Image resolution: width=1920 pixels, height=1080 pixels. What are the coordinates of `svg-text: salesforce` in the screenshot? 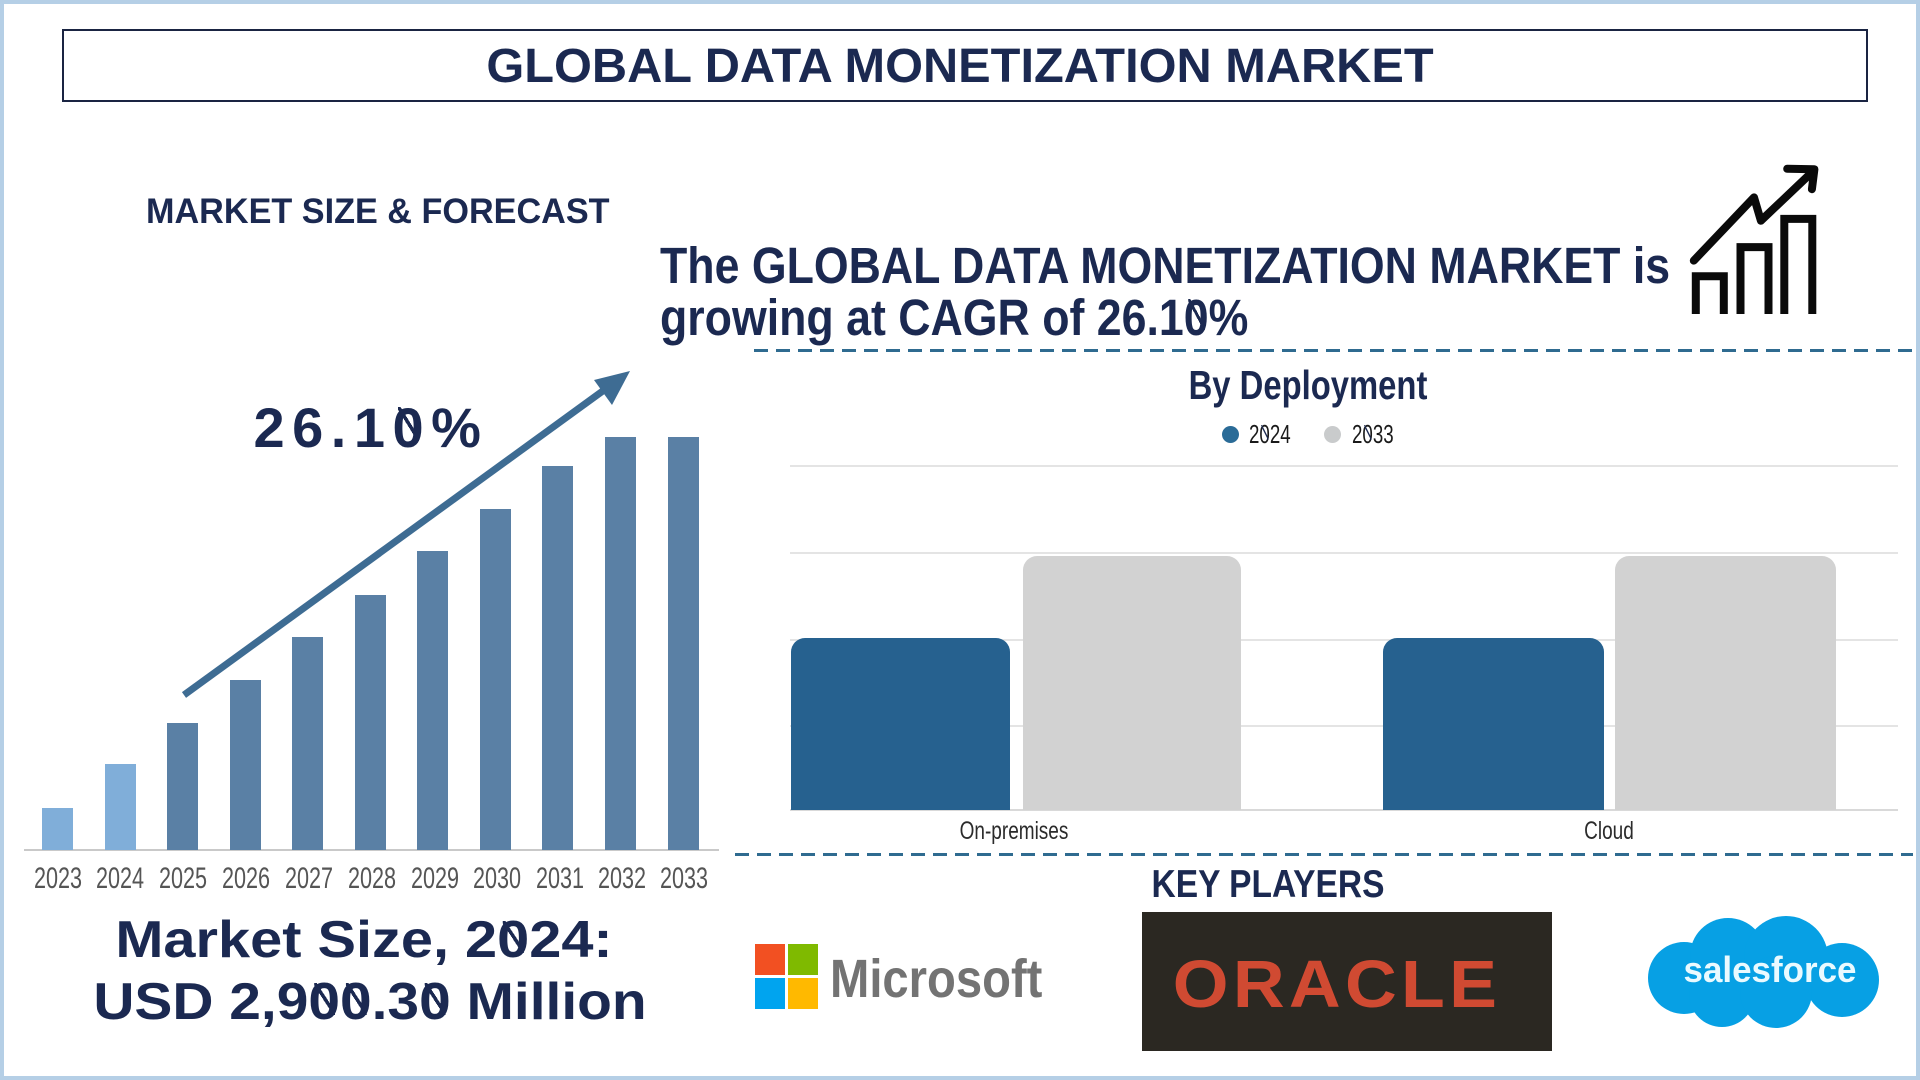 It's located at (1770, 969).